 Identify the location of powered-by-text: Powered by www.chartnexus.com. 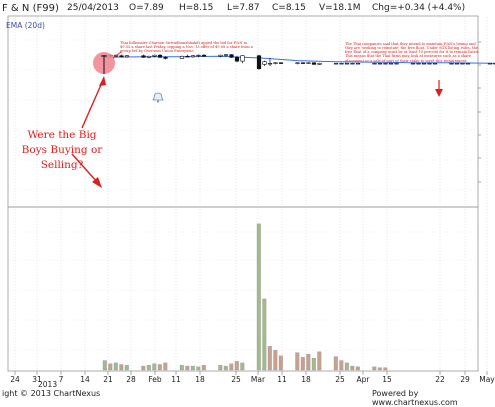
(415, 398).